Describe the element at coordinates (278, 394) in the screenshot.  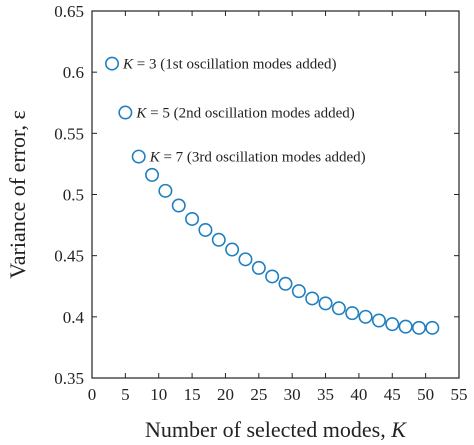
I see `x-tick-labels: 0 5 10 15 20 25 30 35 40 45 50 55` at that location.